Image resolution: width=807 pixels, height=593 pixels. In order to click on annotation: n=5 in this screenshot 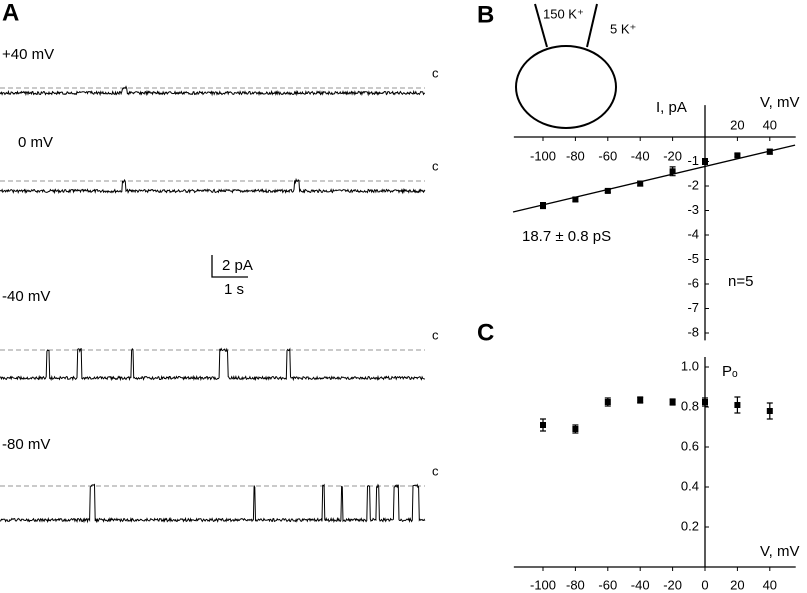, I will do `click(740, 281)`.